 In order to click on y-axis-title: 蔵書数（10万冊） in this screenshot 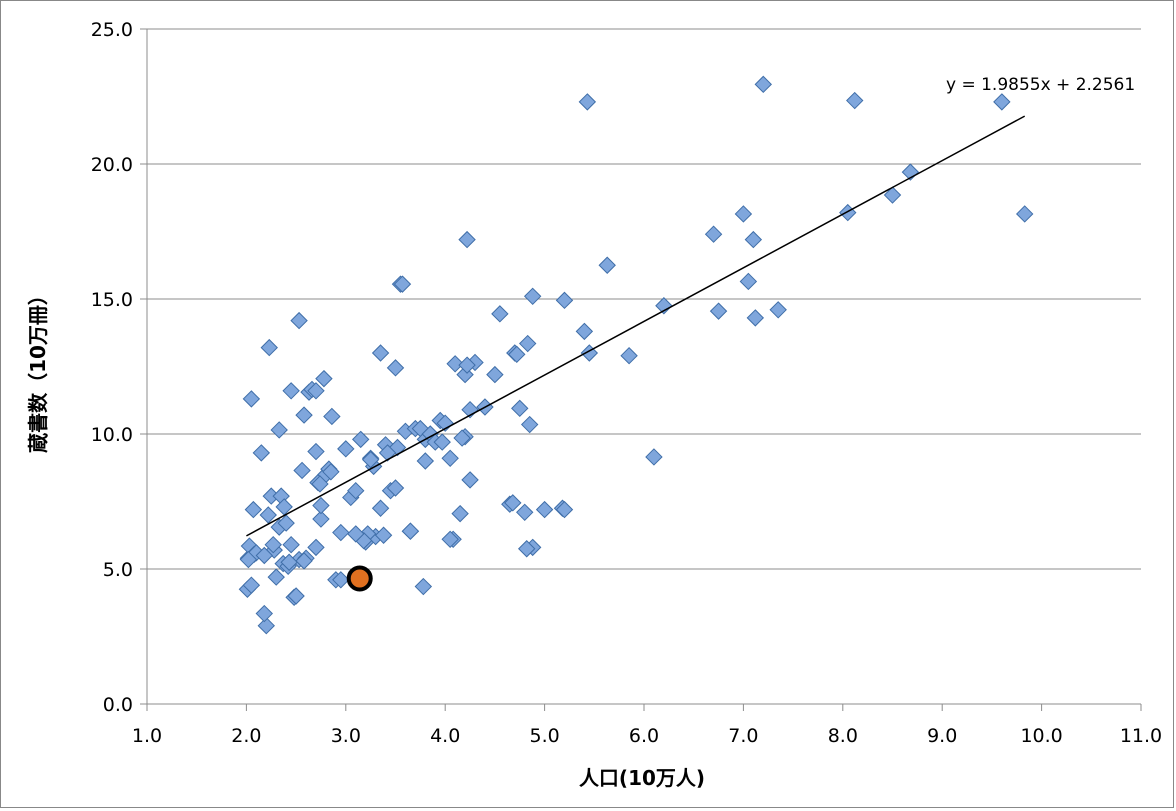, I will do `click(38, 369)`.